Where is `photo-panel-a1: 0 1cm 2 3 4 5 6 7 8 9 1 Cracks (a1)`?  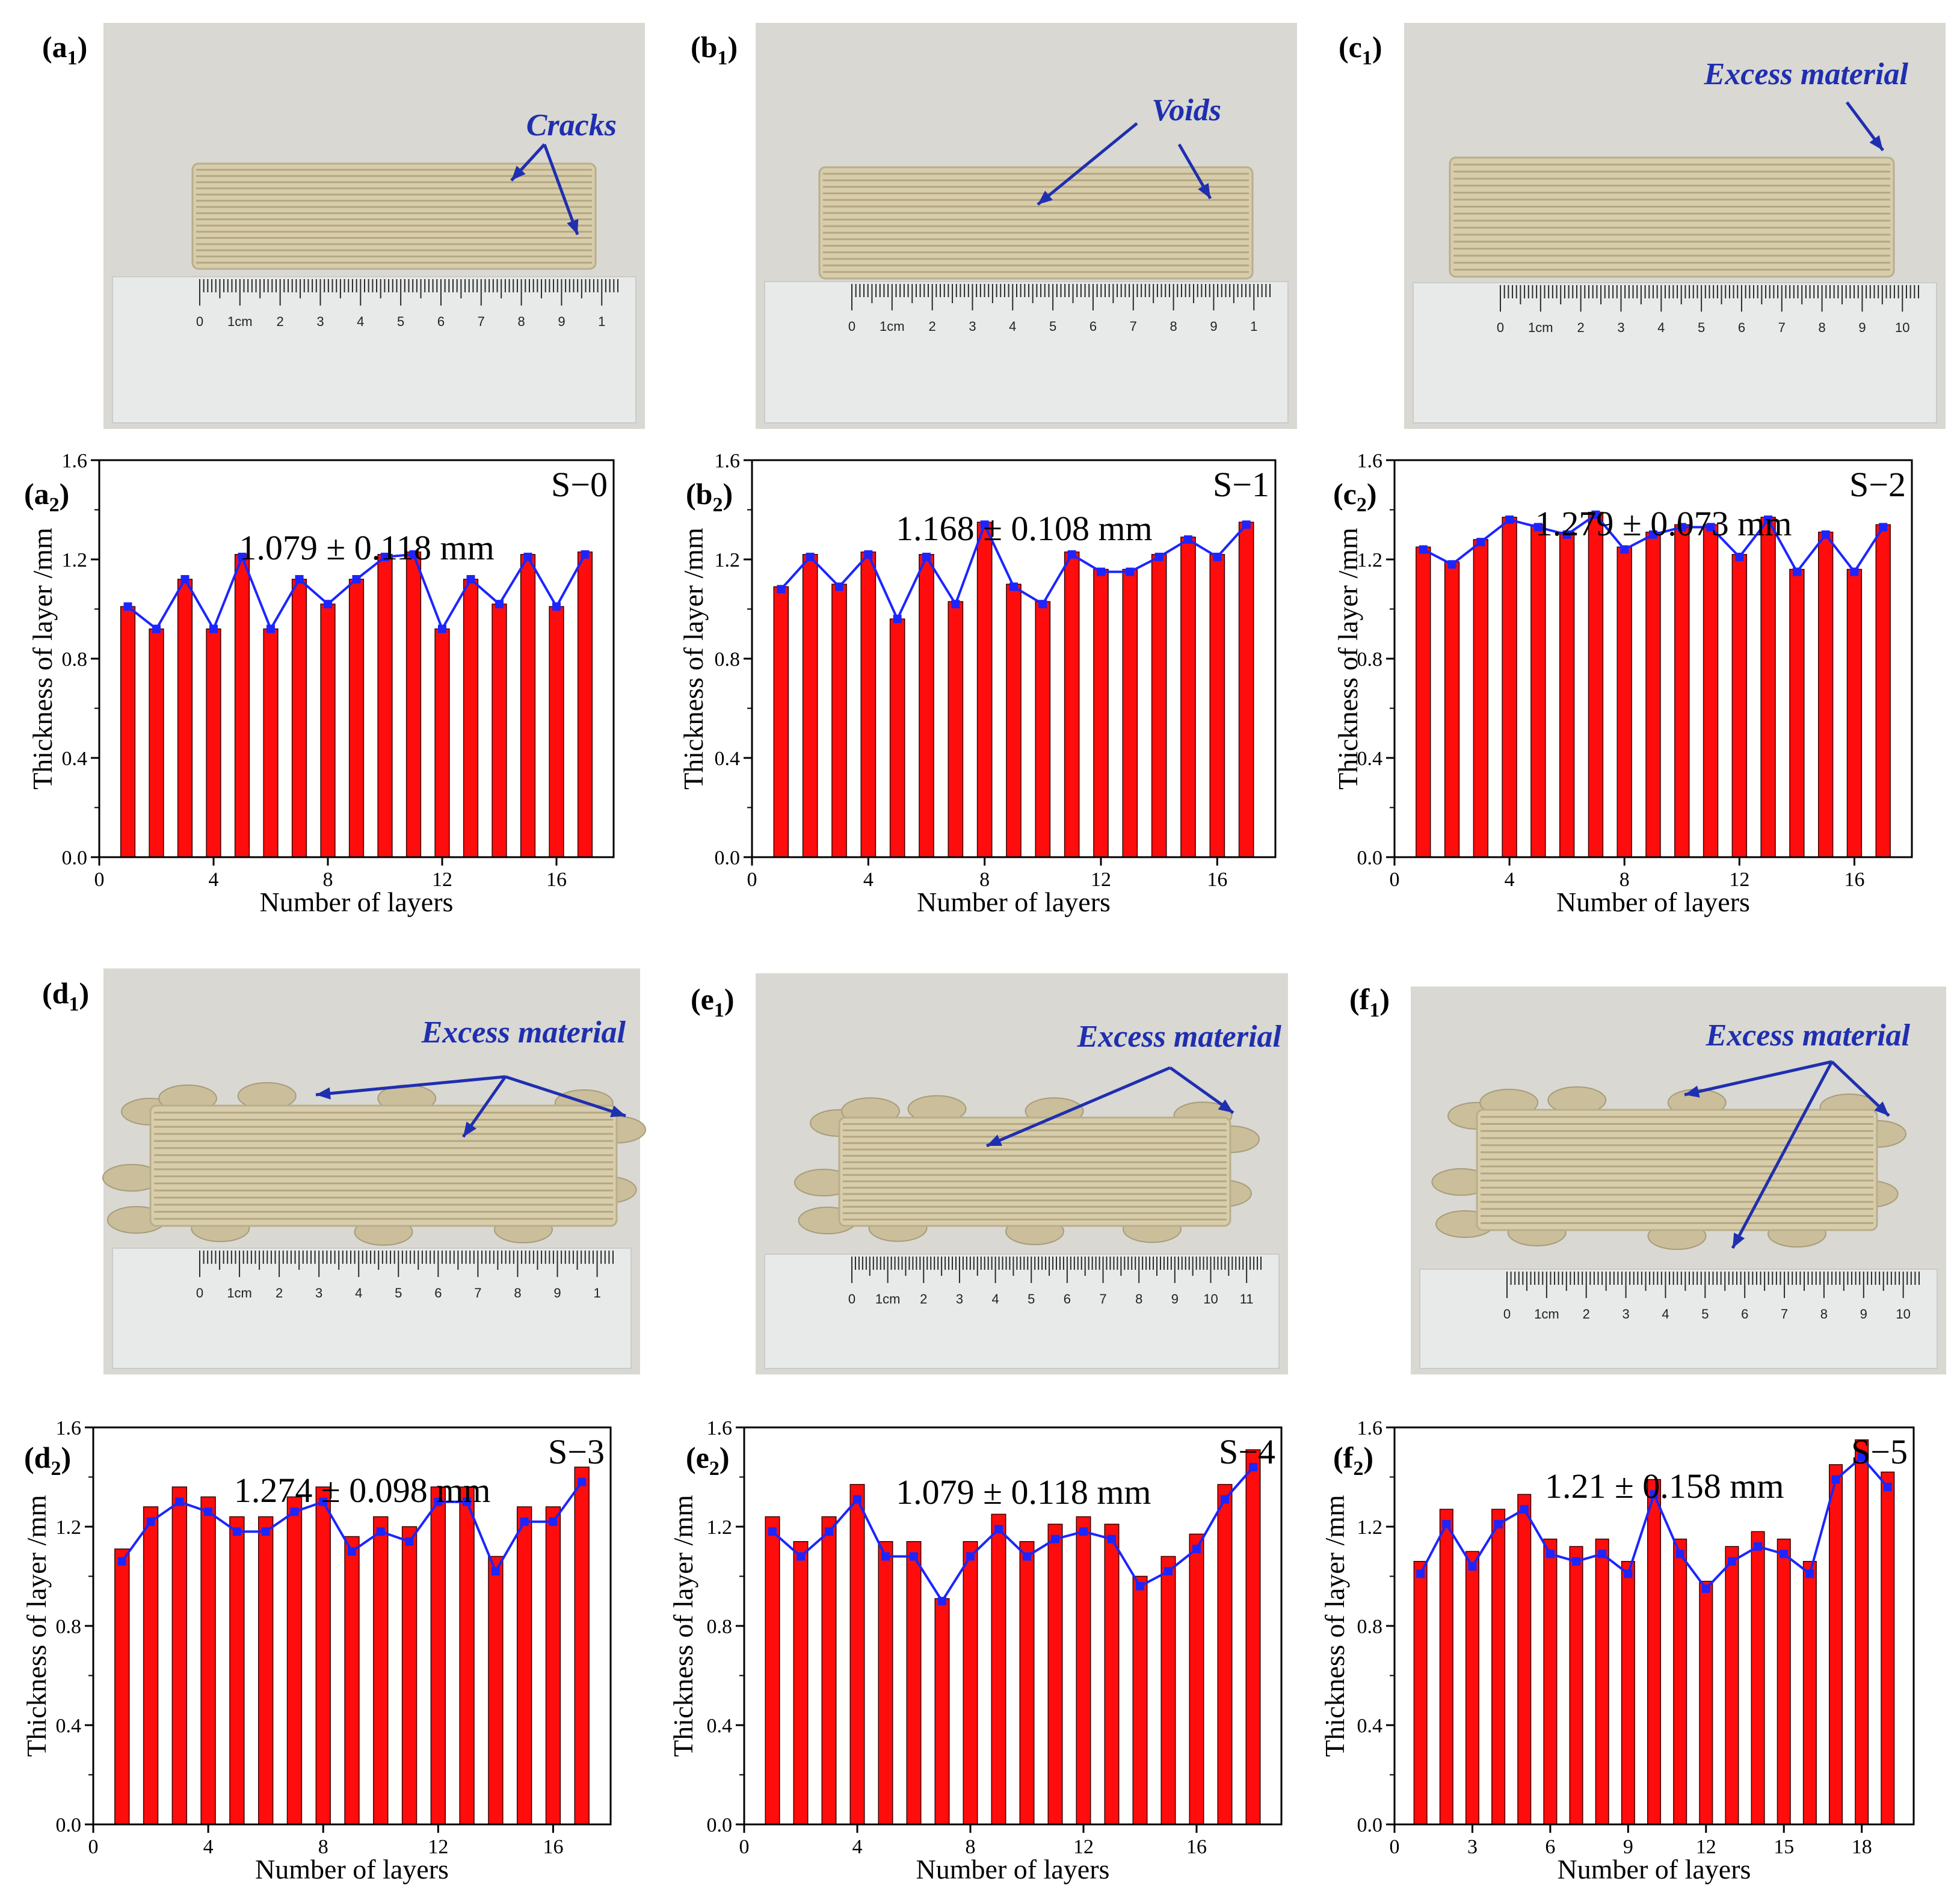 photo-panel-a1: 0 1cm 2 3 4 5 6 7 8 9 1 Cracks (a1) is located at coordinates (343, 226).